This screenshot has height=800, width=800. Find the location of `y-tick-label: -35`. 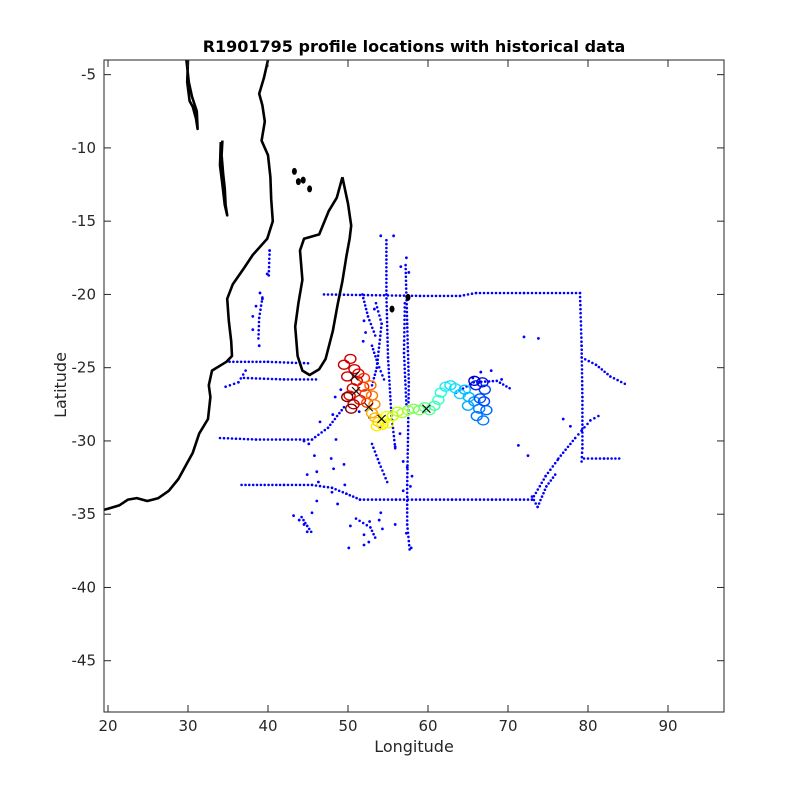

y-tick-label: -35 is located at coordinates (84, 514).